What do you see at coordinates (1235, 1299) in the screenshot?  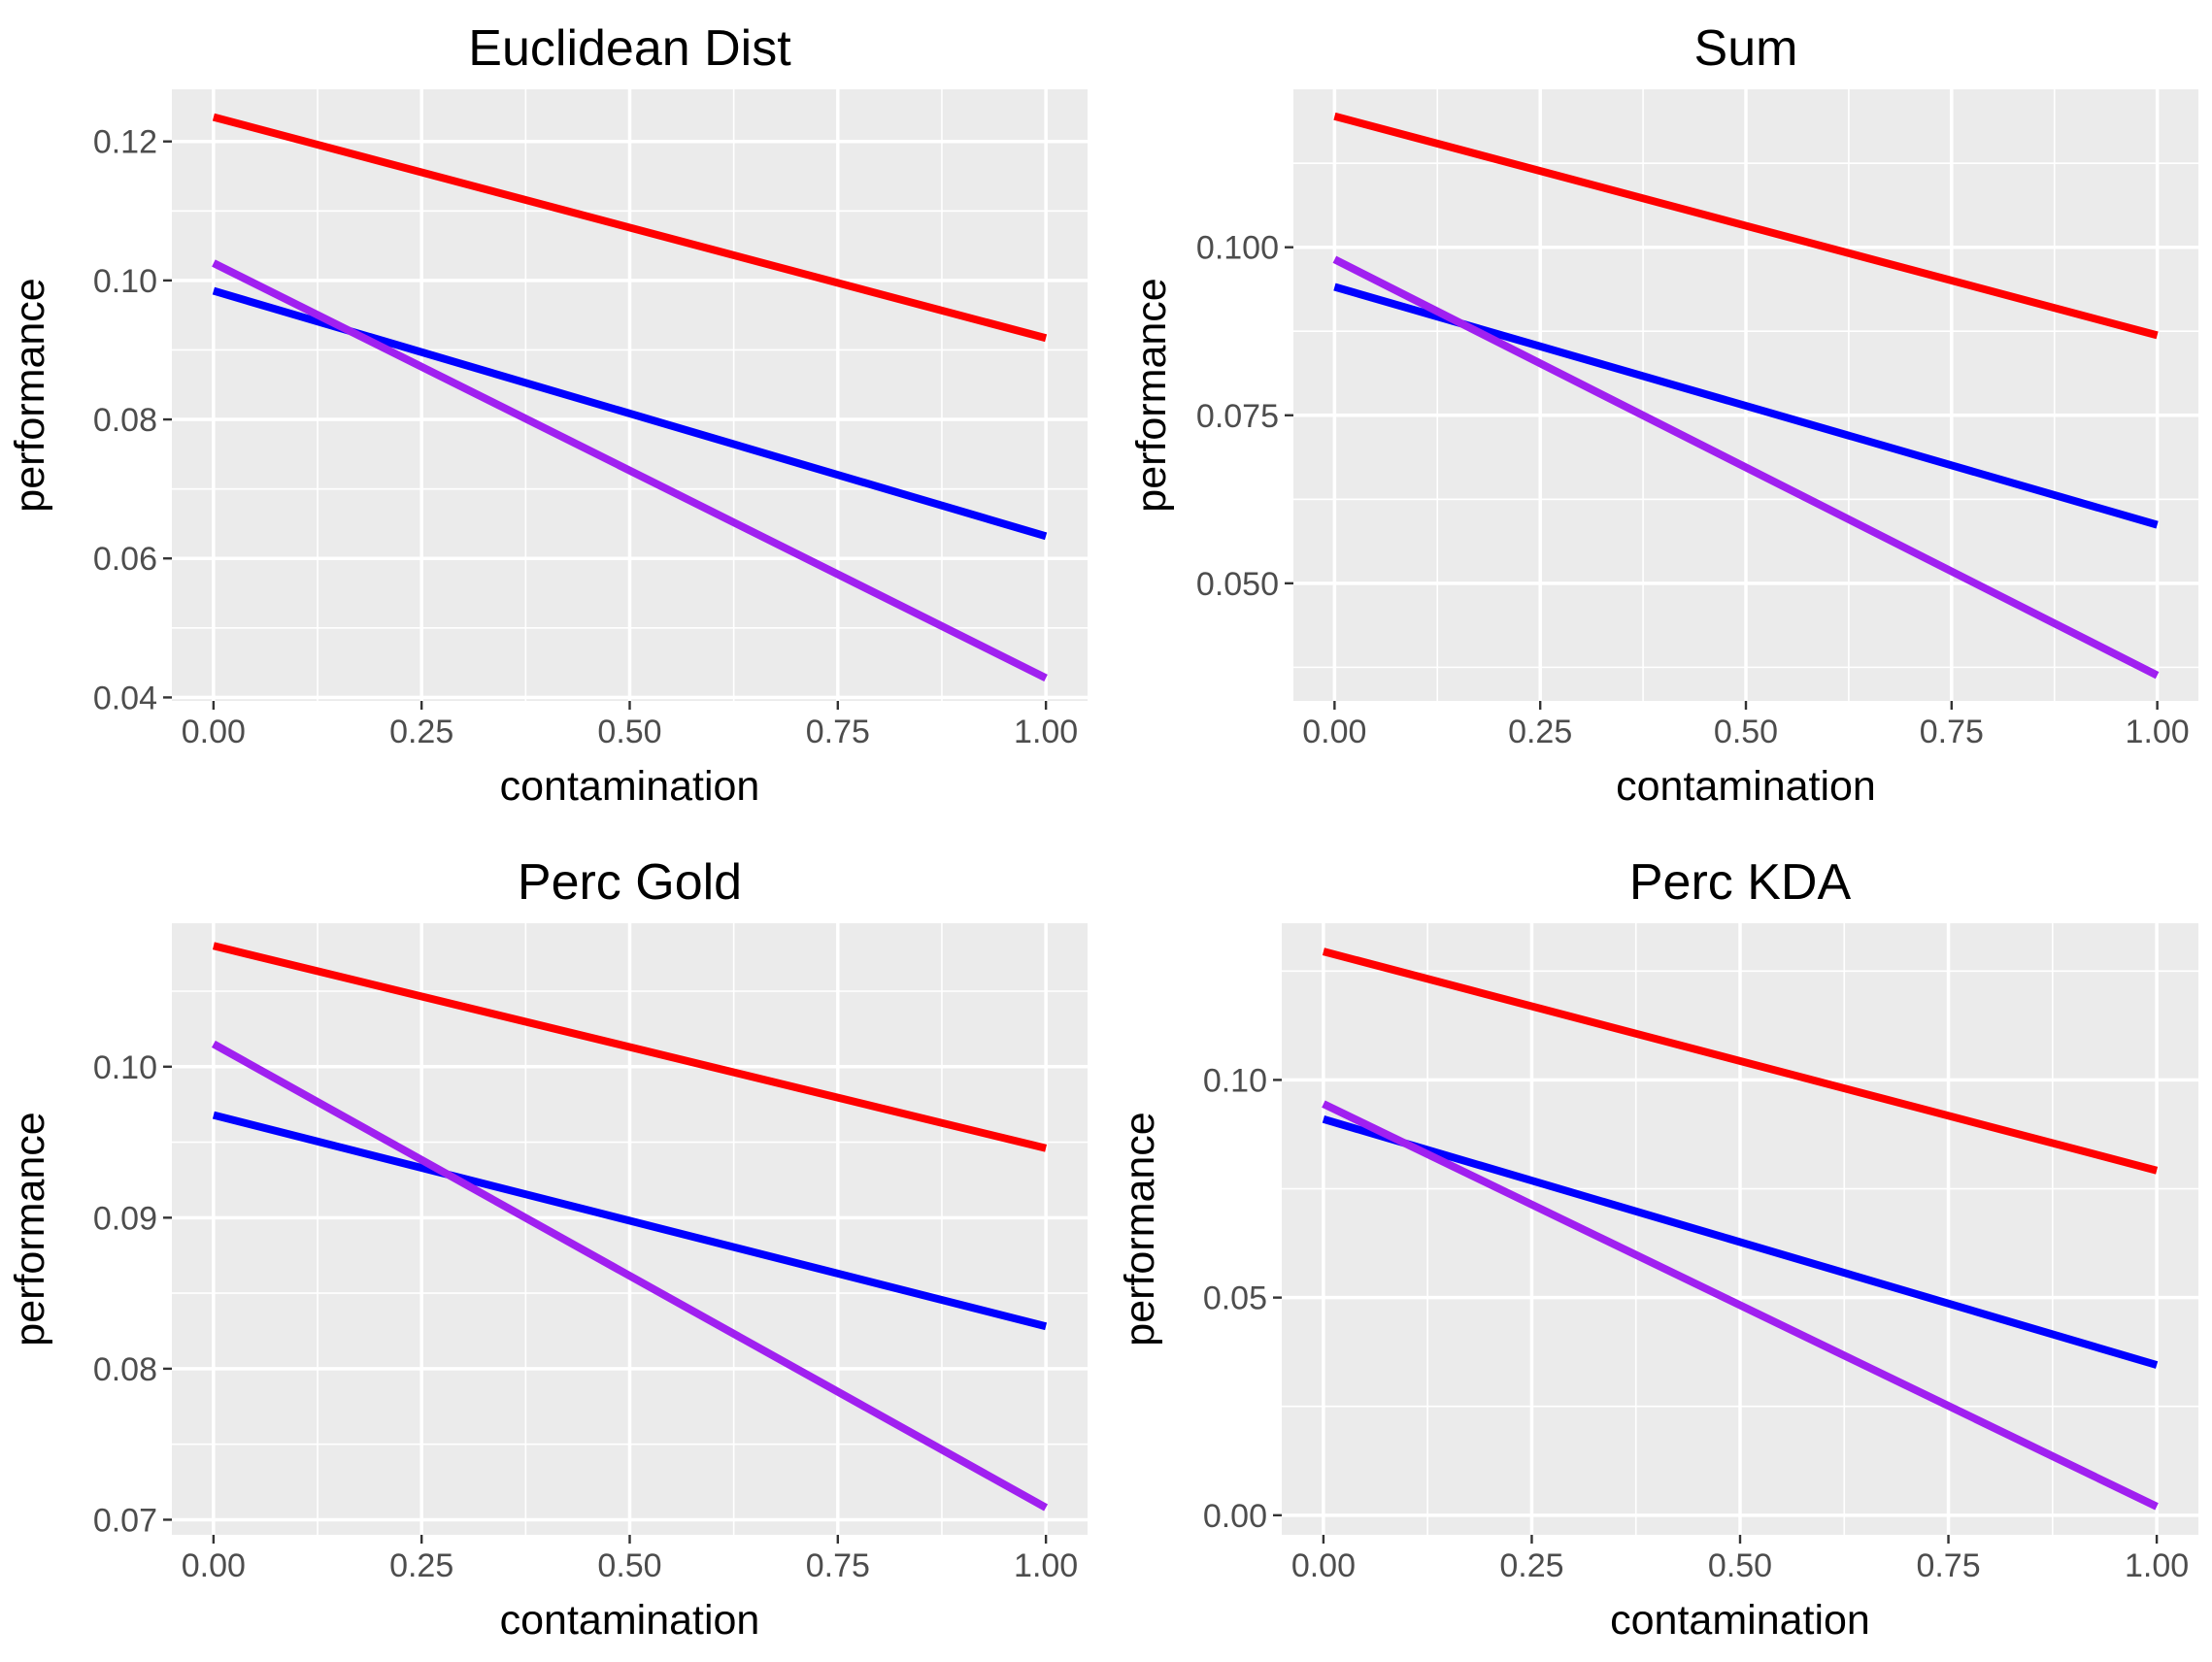 I see `y-tick-label: 0.05` at bounding box center [1235, 1299].